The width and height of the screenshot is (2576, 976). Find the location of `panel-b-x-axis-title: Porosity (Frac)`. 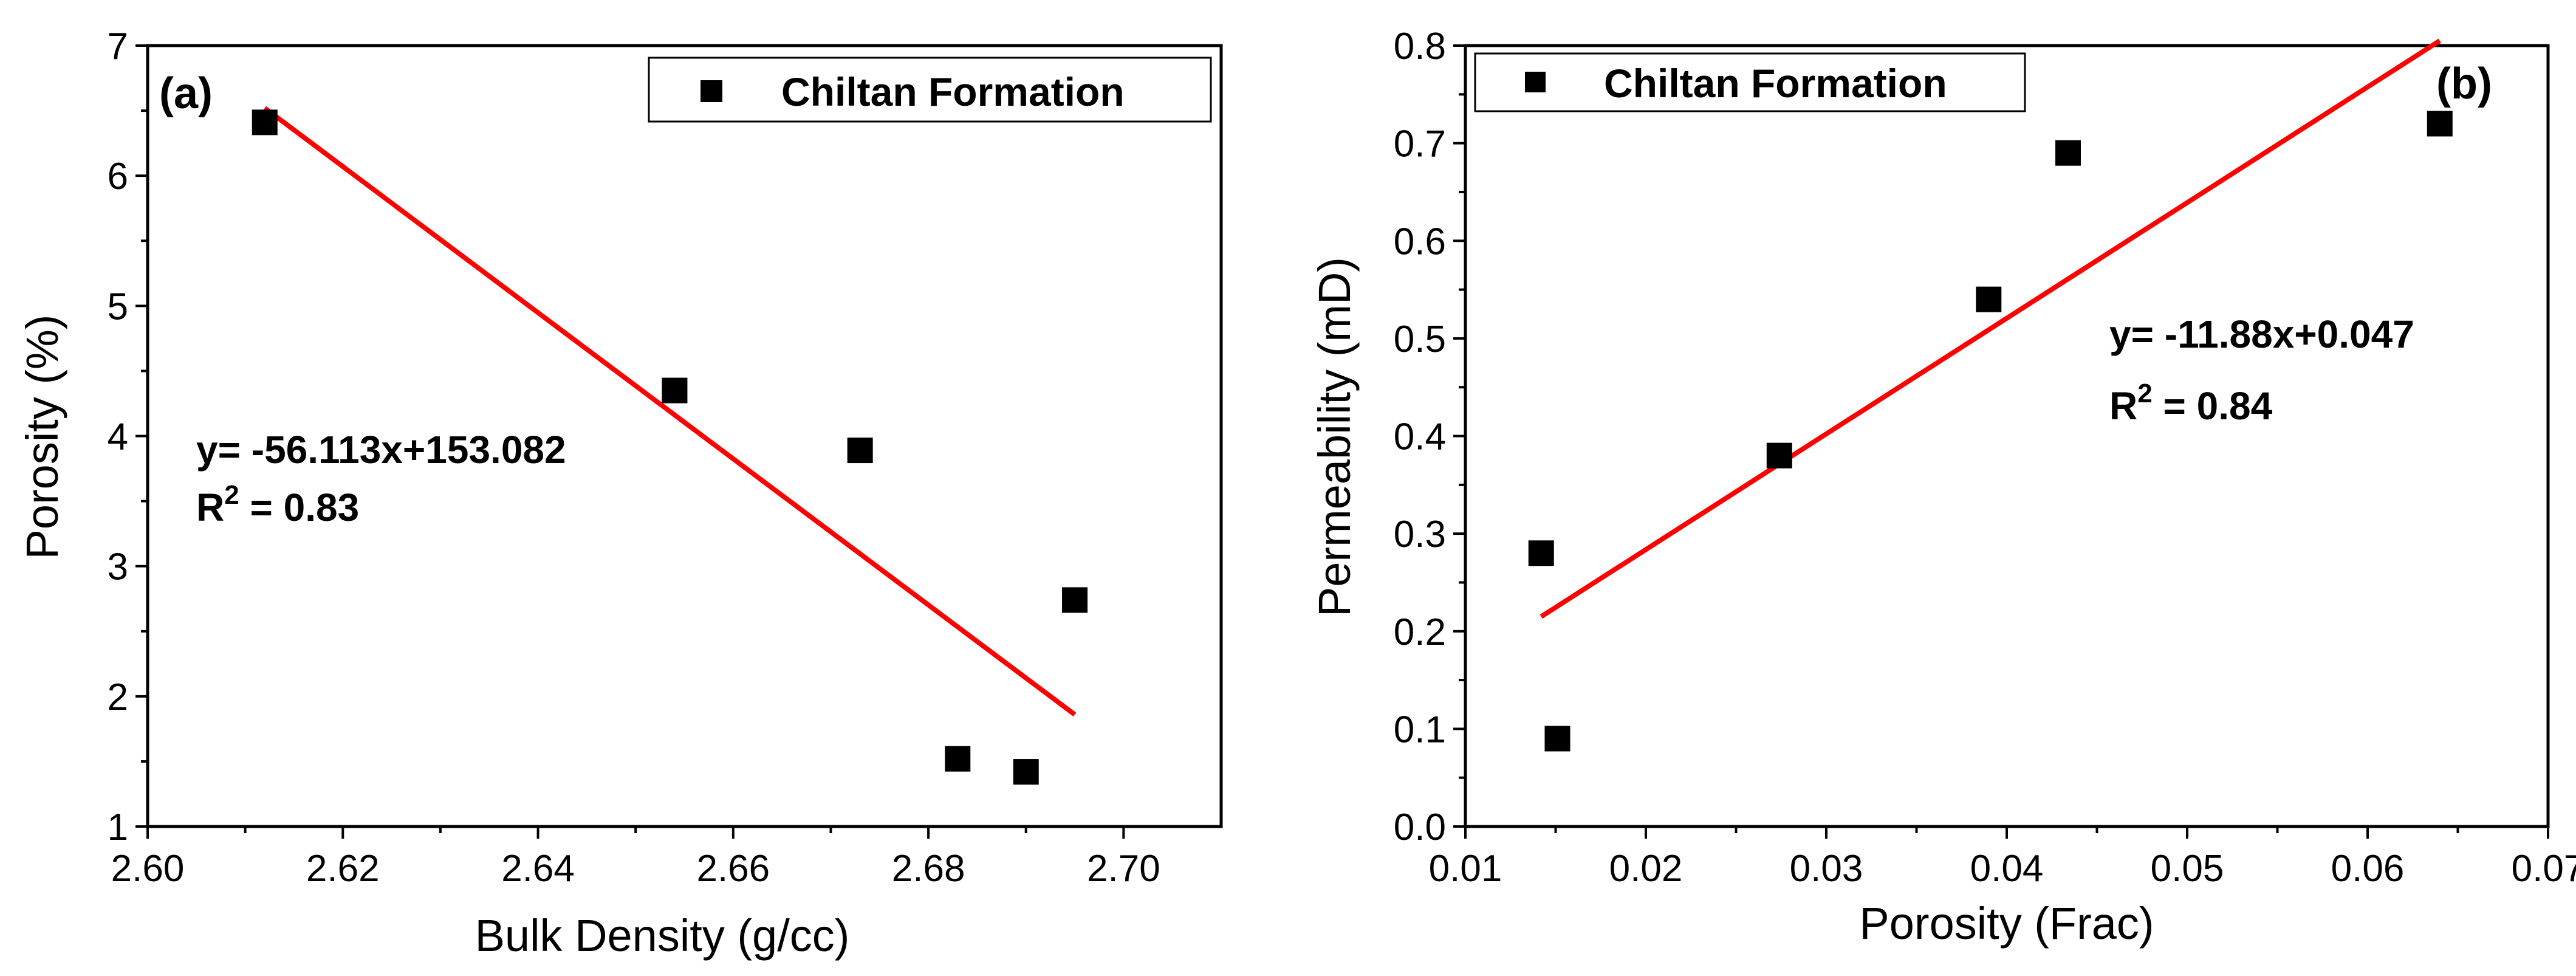

panel-b-x-axis-title: Porosity (Frac) is located at coordinates (2006, 923).